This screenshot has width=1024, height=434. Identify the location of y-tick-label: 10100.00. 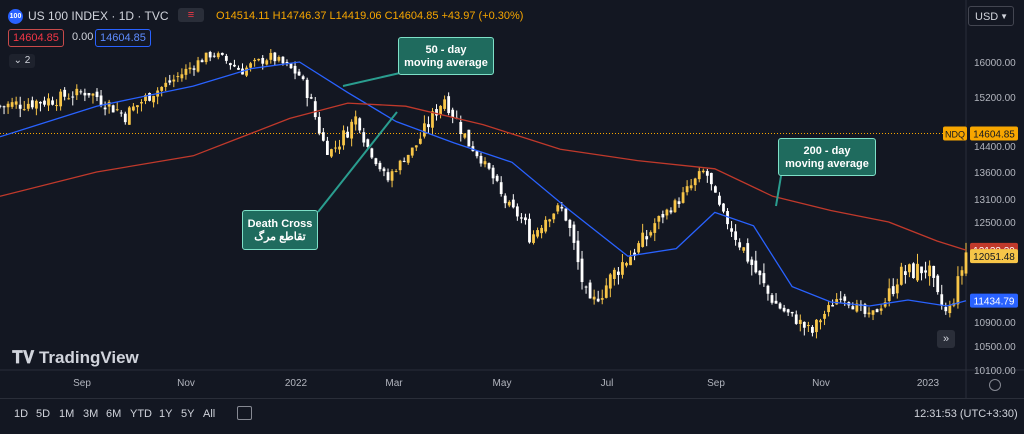
(995, 371).